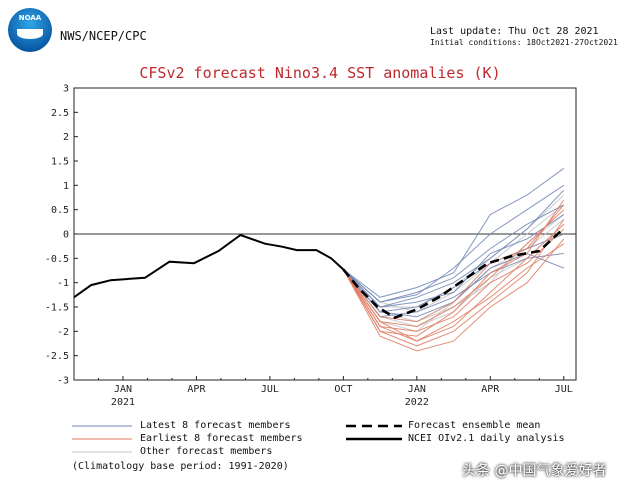 The width and height of the screenshot is (640, 492). I want to click on y-tick-label: 1.5, so click(60, 162).